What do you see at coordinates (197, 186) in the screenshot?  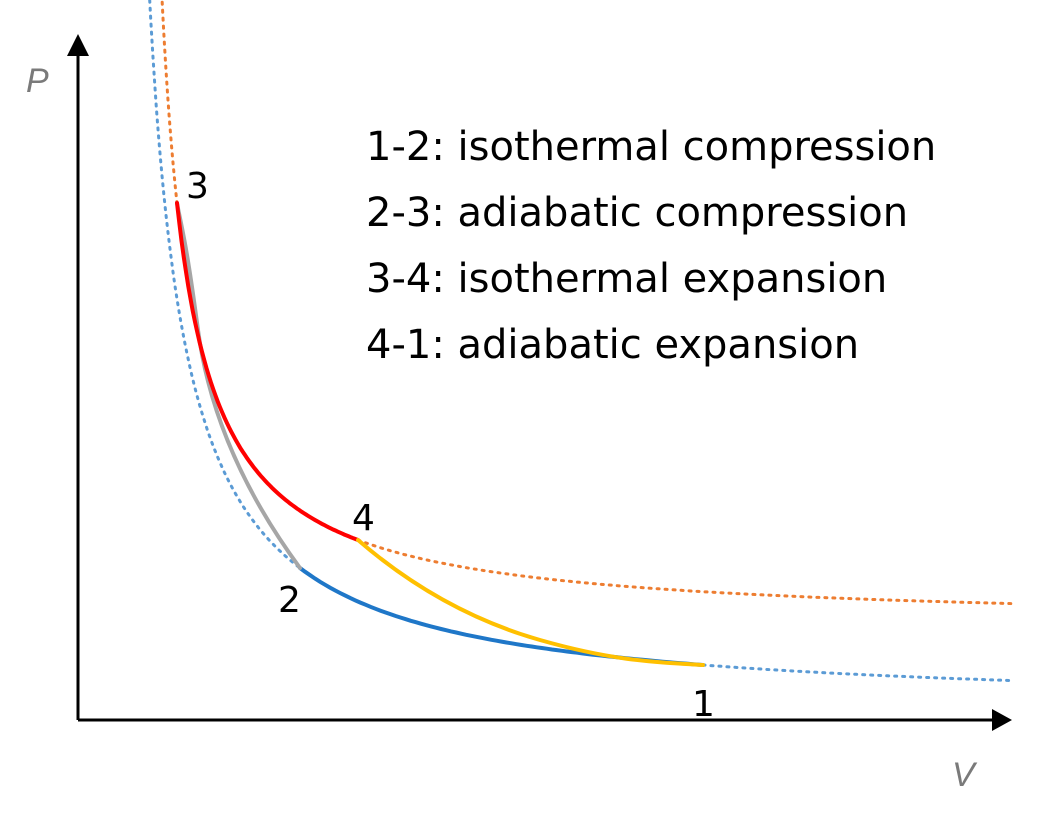 I see `point-3-label: 3` at bounding box center [197, 186].